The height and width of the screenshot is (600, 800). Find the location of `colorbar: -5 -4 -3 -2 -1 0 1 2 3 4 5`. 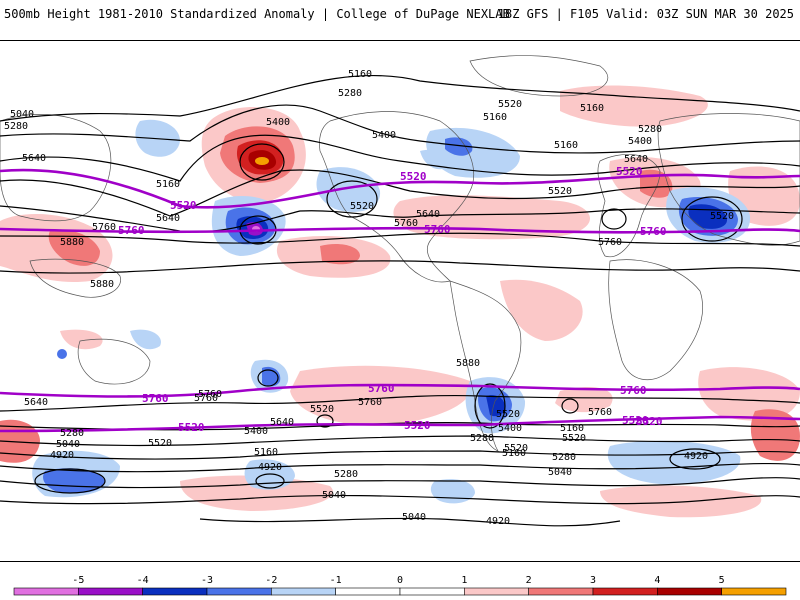

colorbar: -5 -4 -3 -2 -1 0 1 2 3 4 5 is located at coordinates (400, 585).